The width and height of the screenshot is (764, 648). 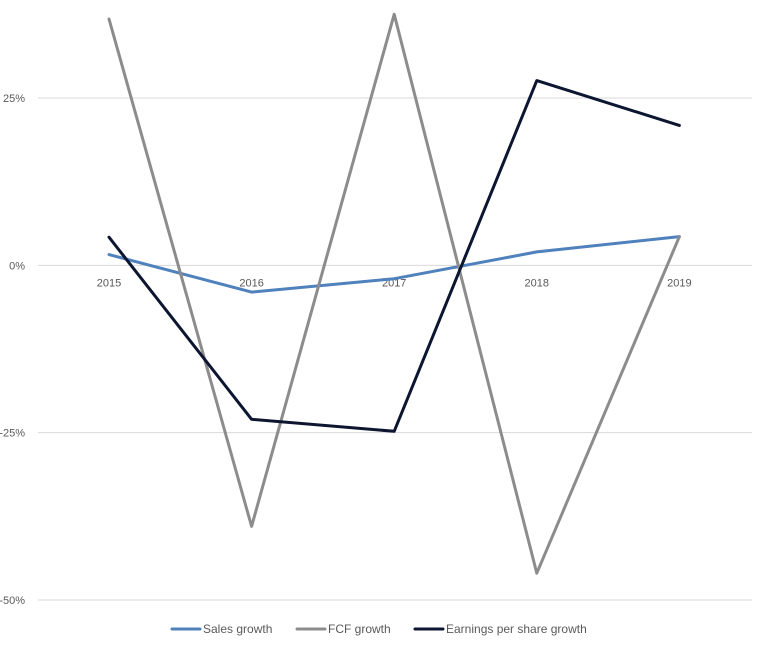 I want to click on x-tick-label-2015: 2015, so click(x=109, y=283).